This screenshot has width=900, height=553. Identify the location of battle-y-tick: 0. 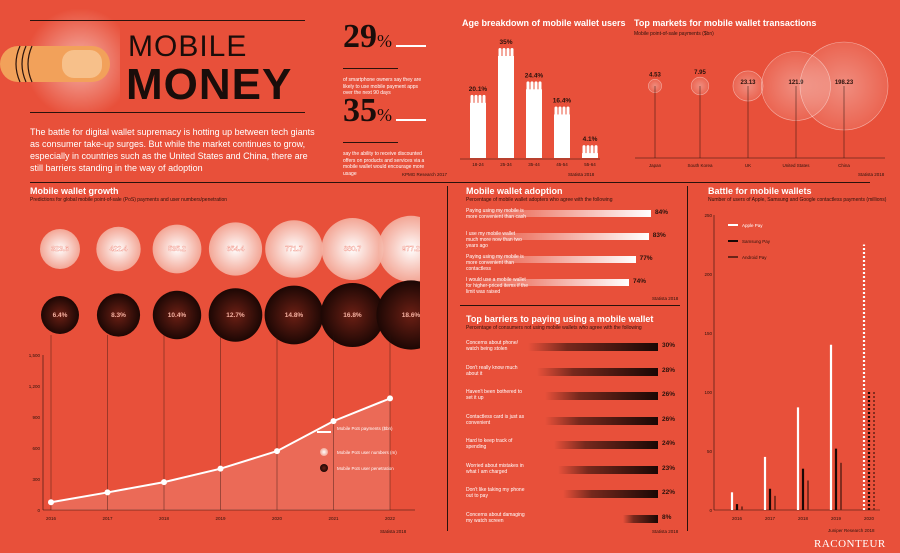
(710, 510).